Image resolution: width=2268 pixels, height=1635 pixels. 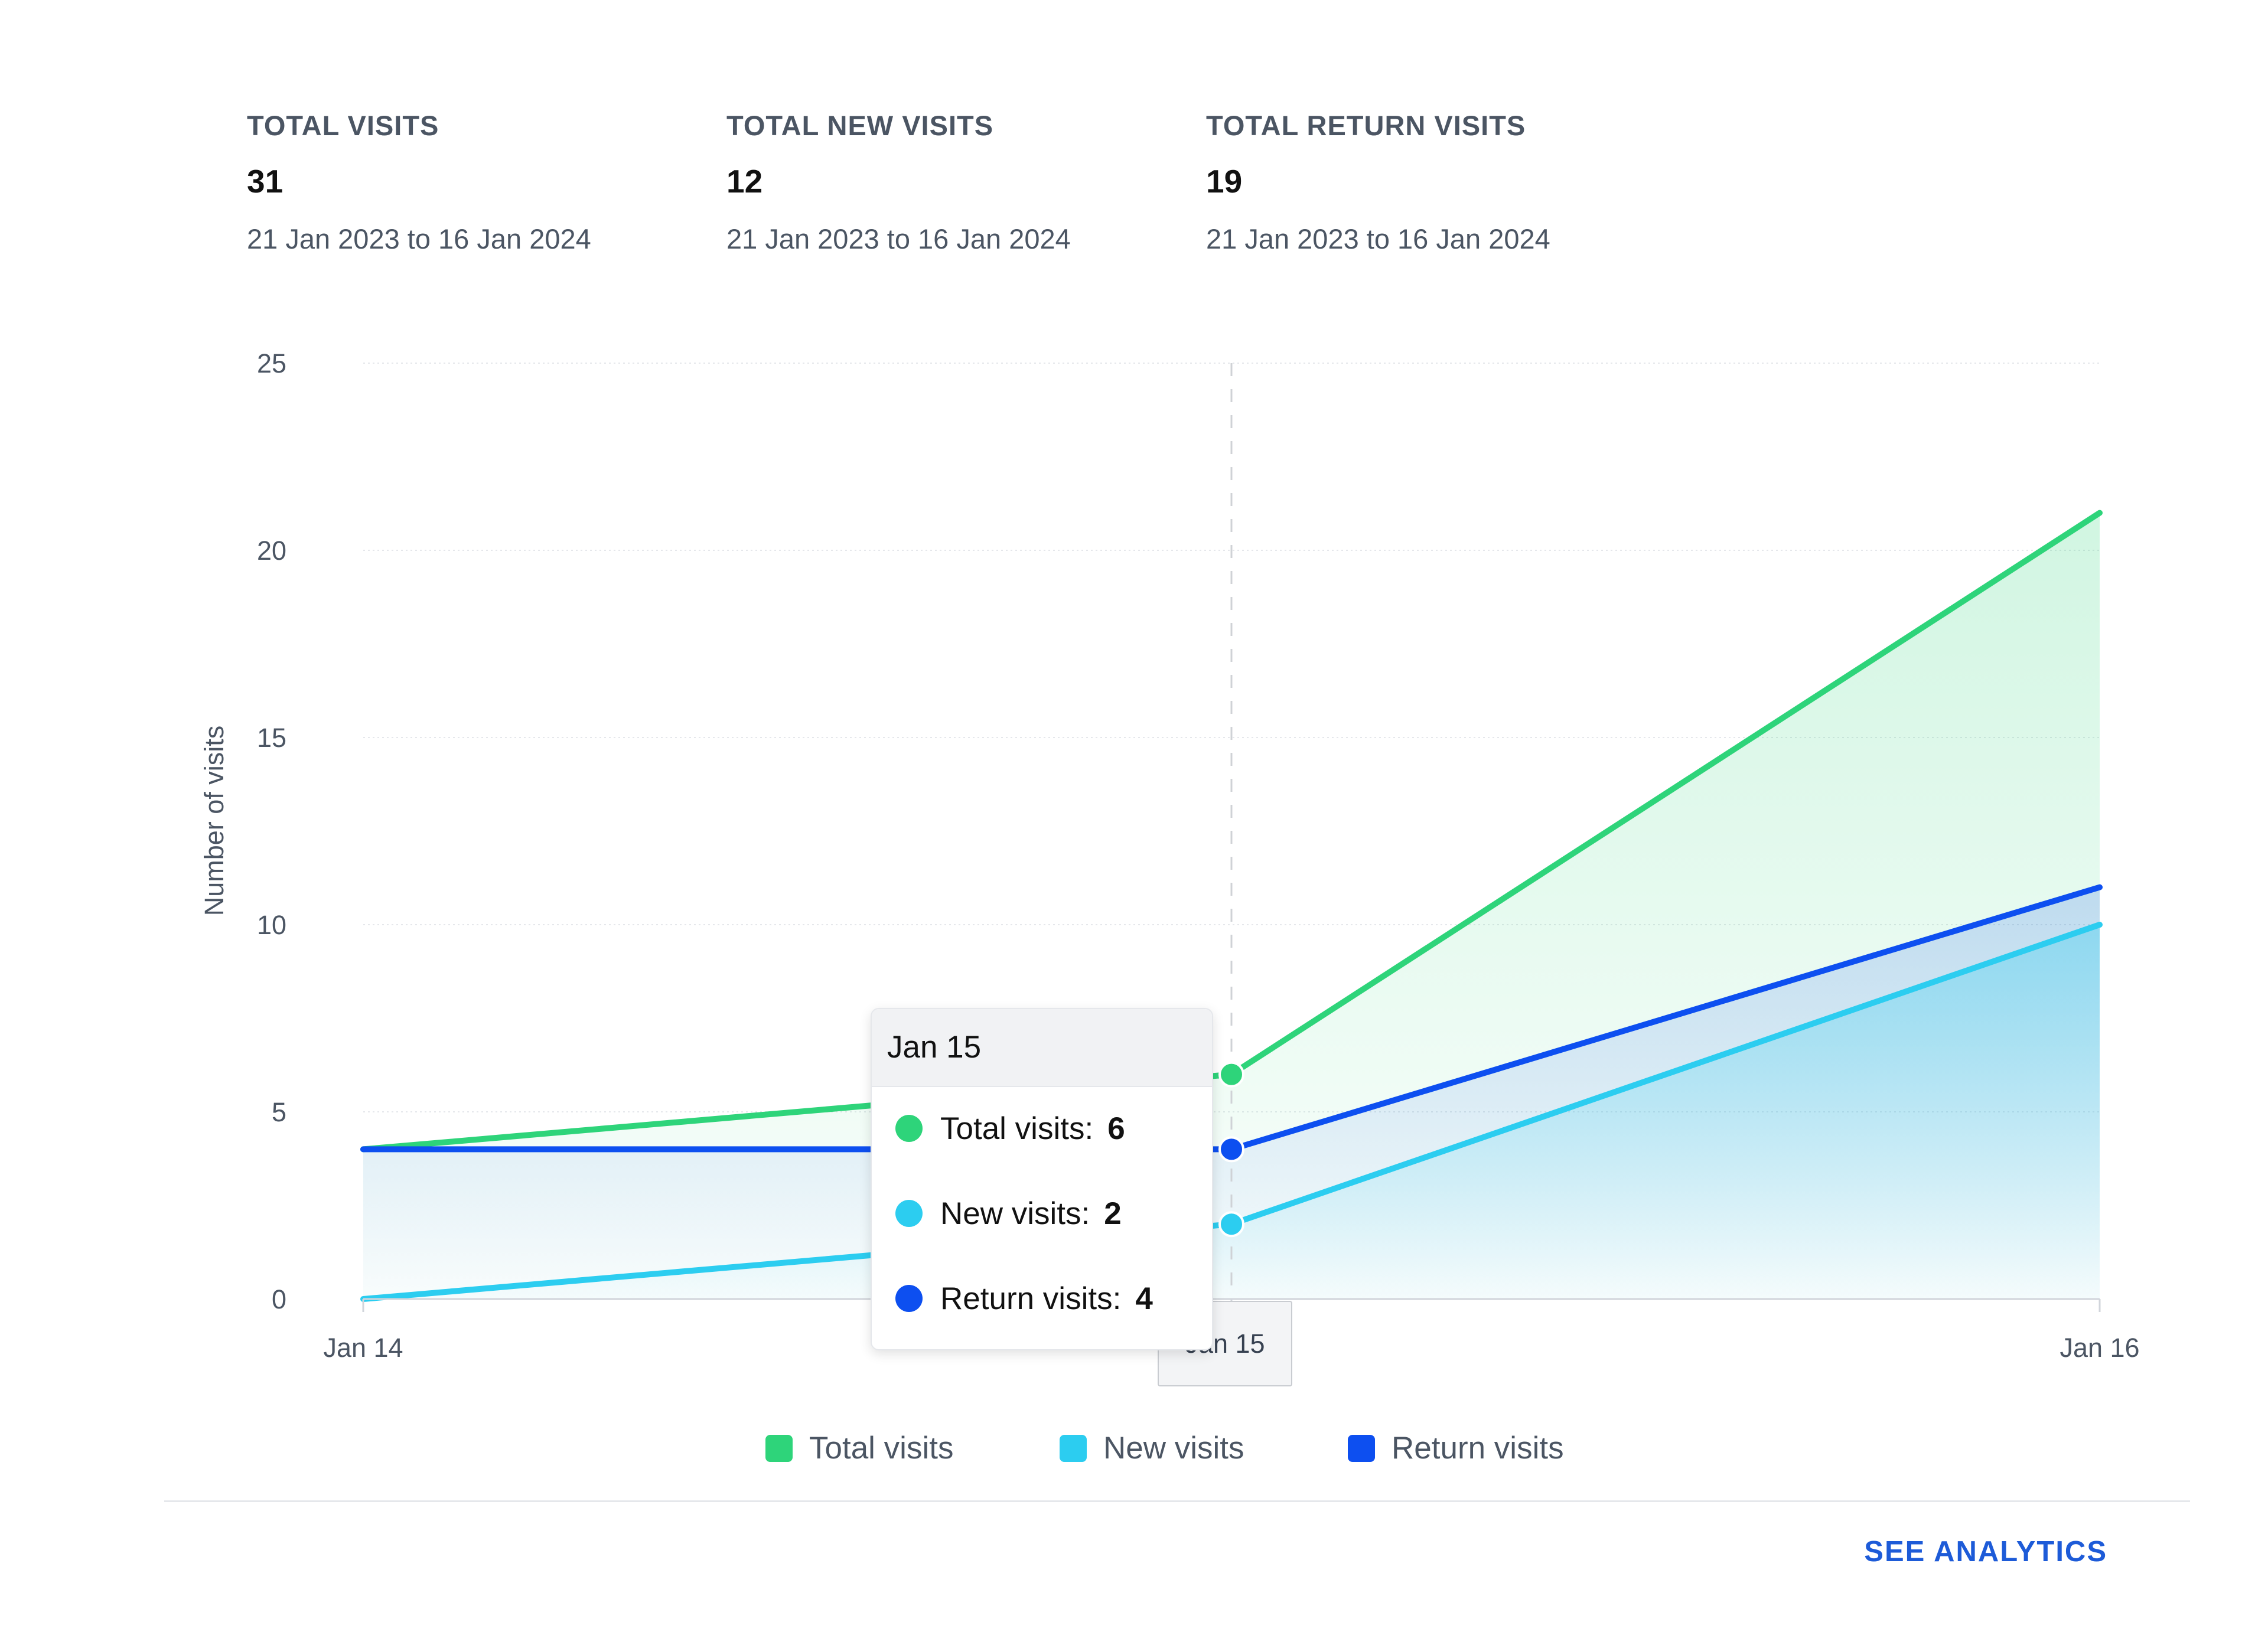 I want to click on divider, so click(x=1177, y=1501).